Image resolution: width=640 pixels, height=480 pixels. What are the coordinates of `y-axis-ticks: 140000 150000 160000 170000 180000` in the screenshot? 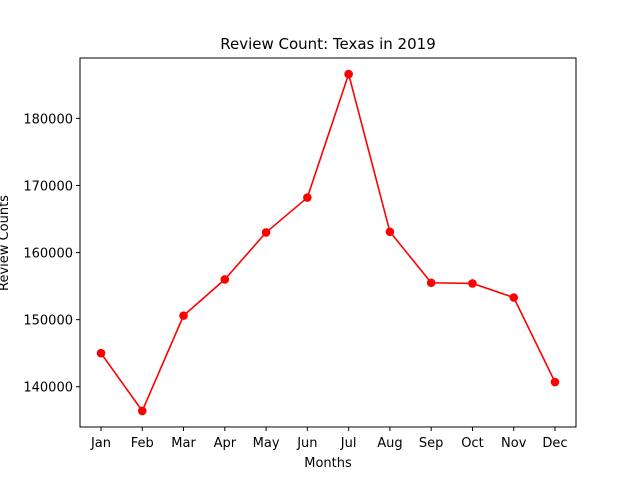 It's located at (51, 254).